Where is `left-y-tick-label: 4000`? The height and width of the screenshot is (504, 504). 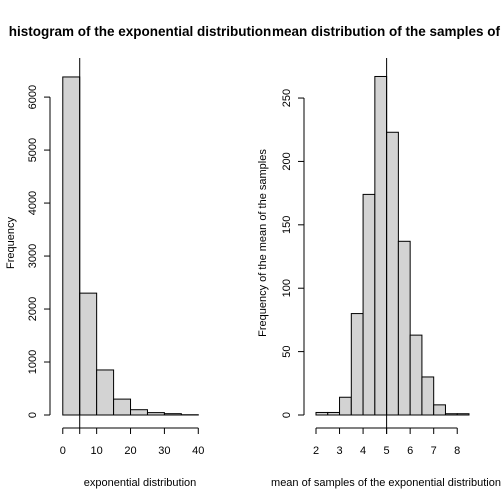 left-y-tick-label: 4000 is located at coordinates (33, 203).